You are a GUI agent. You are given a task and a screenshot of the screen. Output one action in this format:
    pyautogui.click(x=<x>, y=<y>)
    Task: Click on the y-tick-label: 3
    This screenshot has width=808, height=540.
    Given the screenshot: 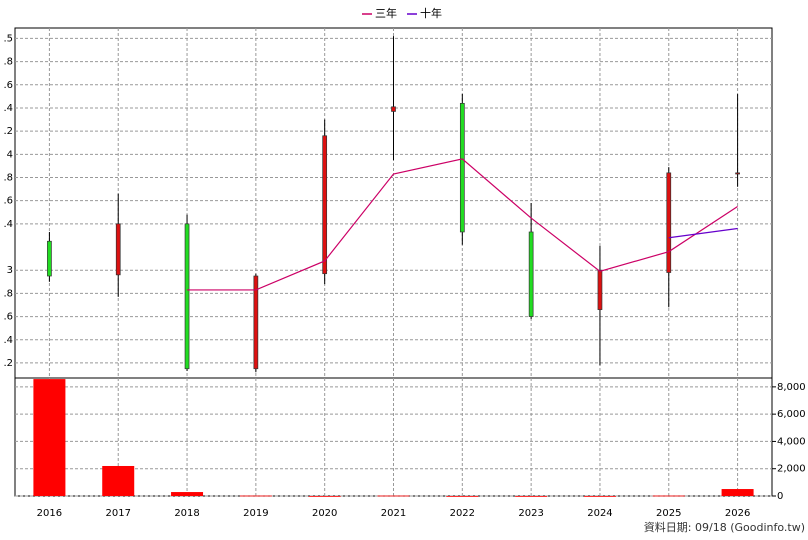 What is the action you would take?
    pyautogui.click(x=10, y=270)
    